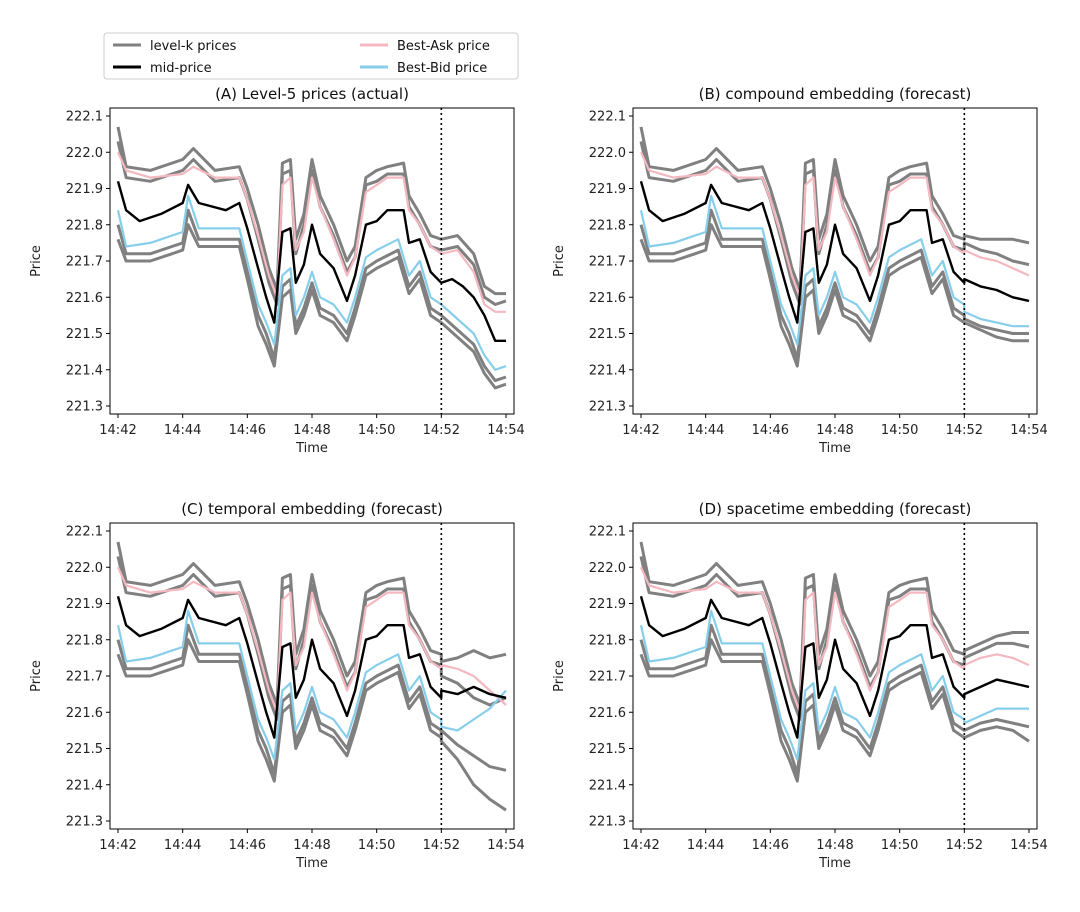 The width and height of the screenshot is (1080, 912). Describe the element at coordinates (193, 46) in the screenshot. I see `legend-label-level-k: level-k prices` at that location.